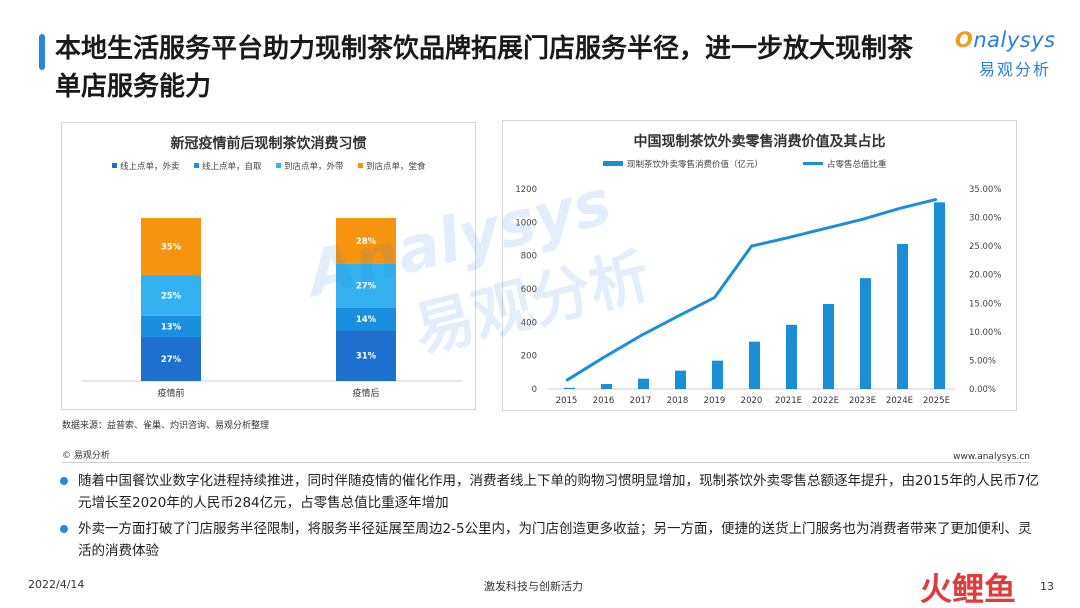 The image size is (1080, 608). Describe the element at coordinates (166, 426) in the screenshot. I see `data-source-note: 数据来源：益普索、雀巢、灼识咨询、易观分析整理` at that location.